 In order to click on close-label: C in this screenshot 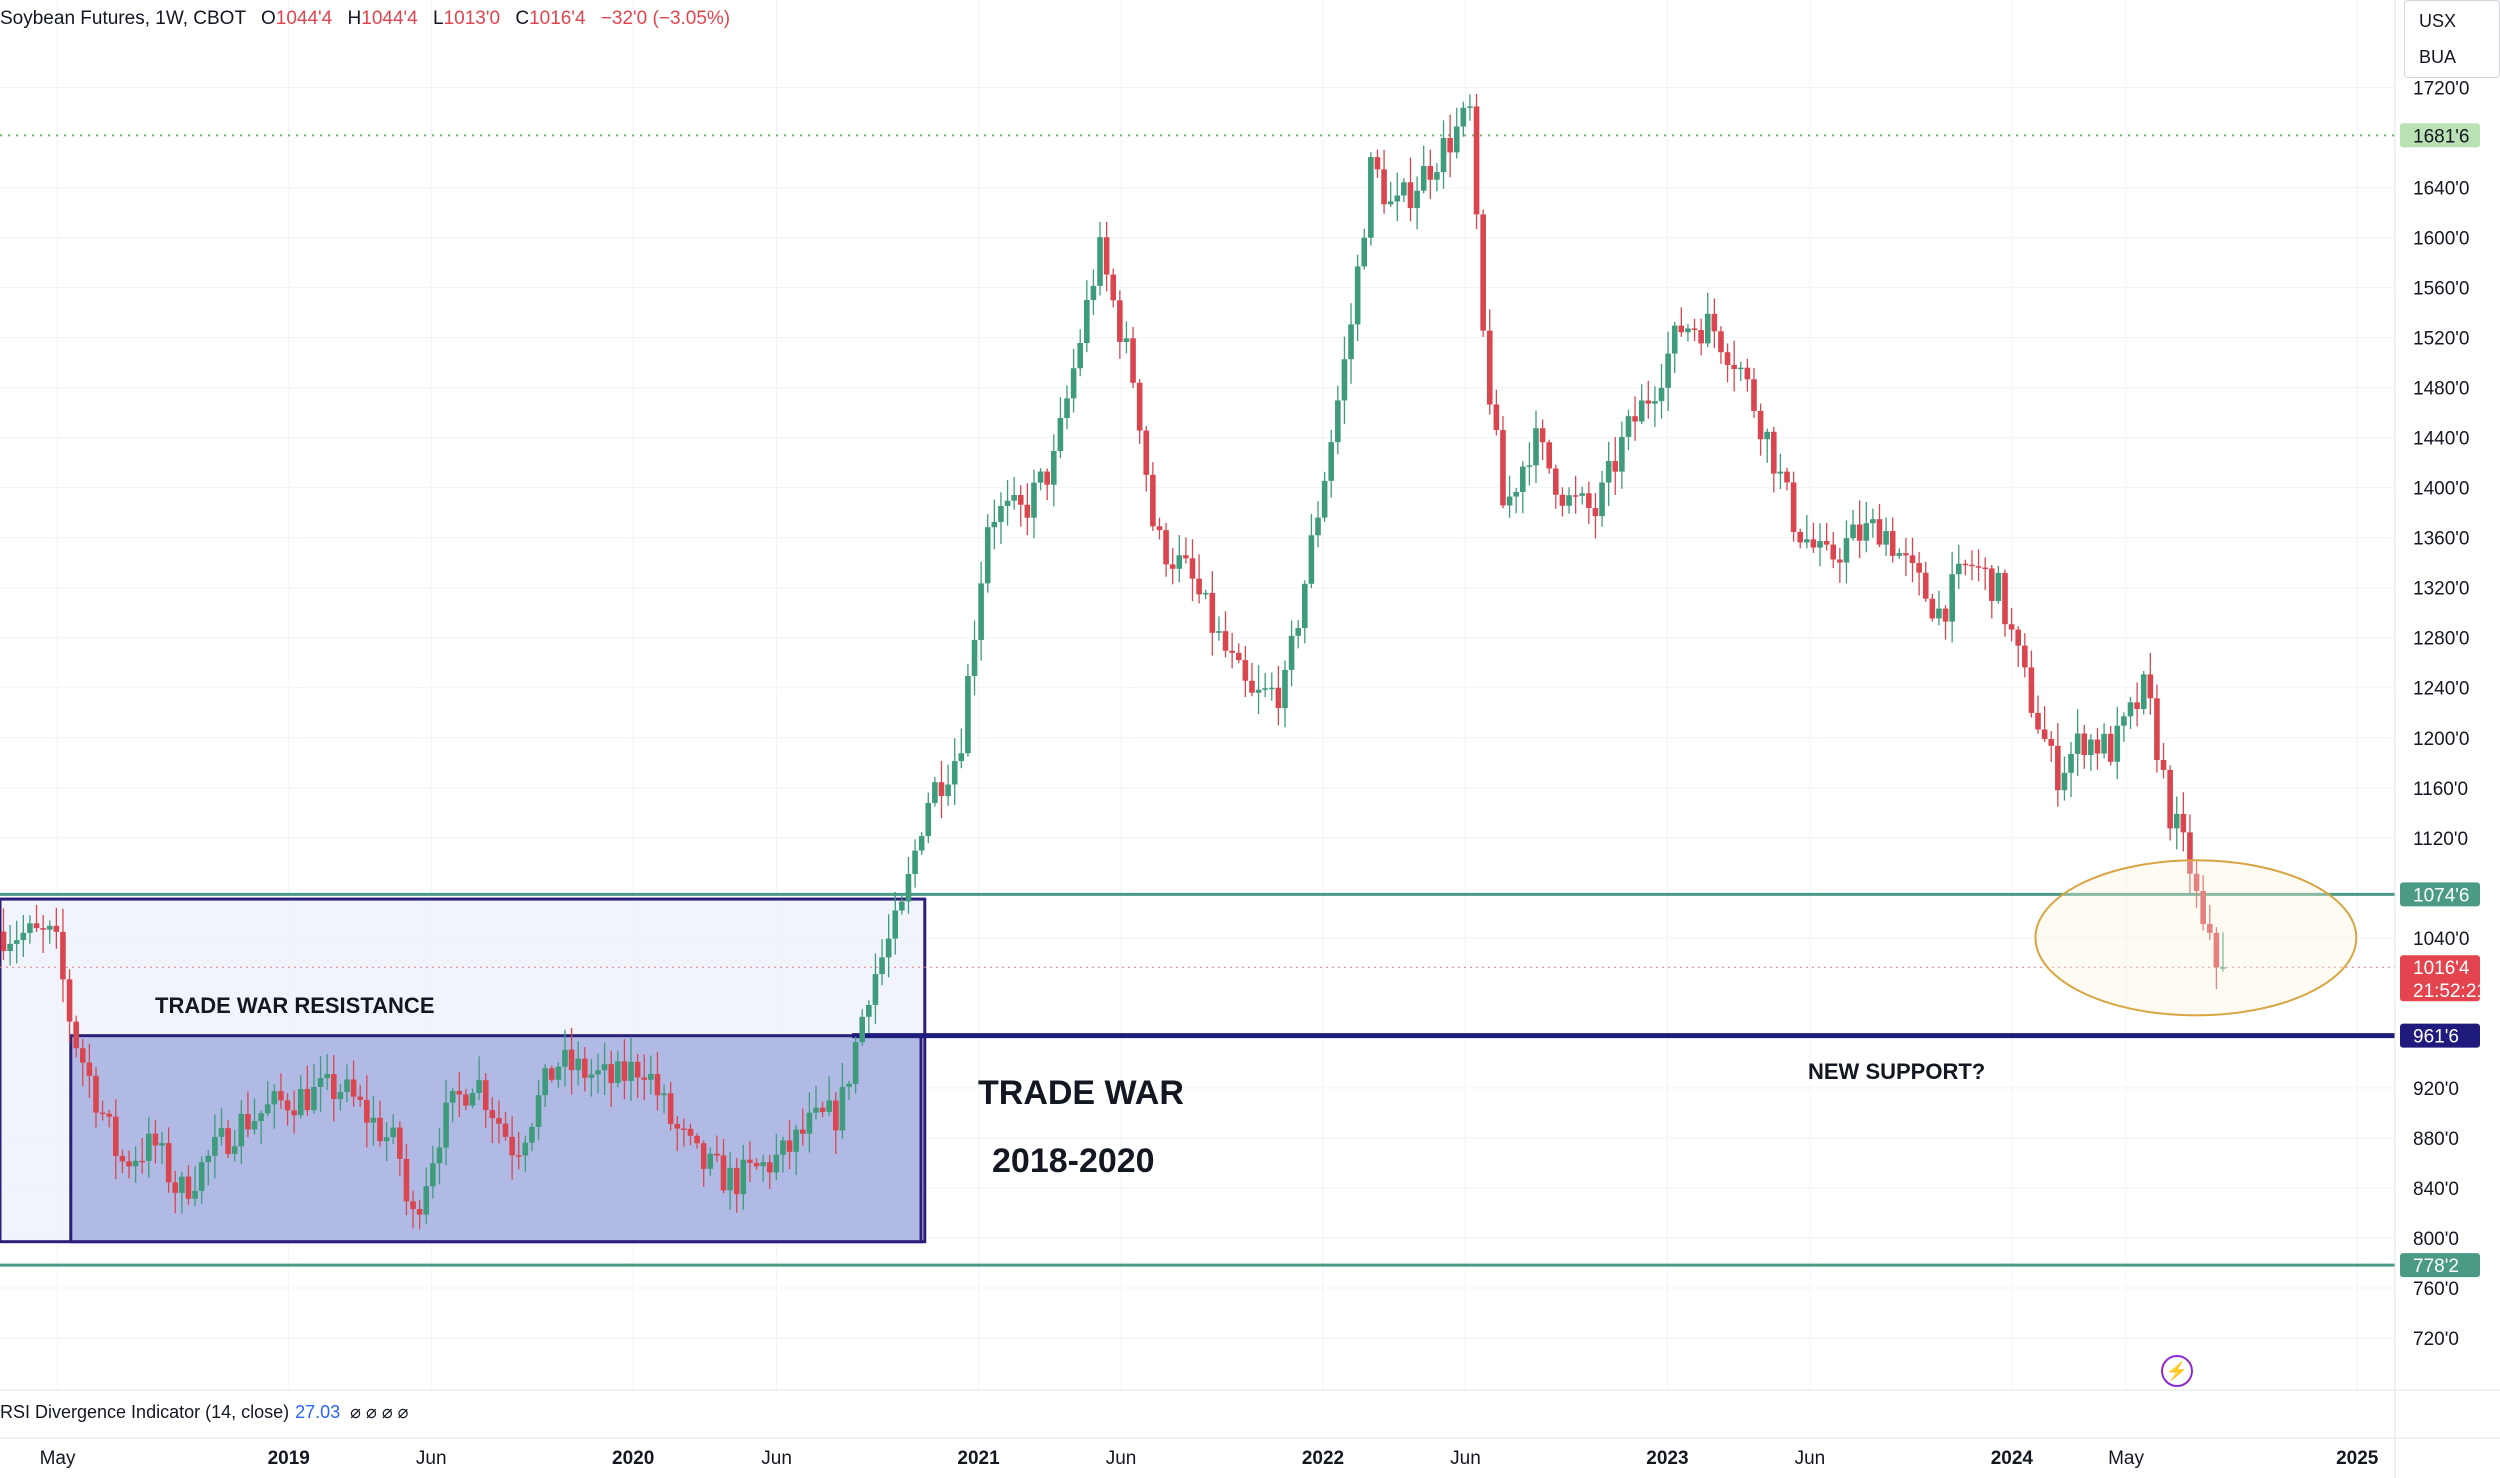, I will do `click(522, 18)`.